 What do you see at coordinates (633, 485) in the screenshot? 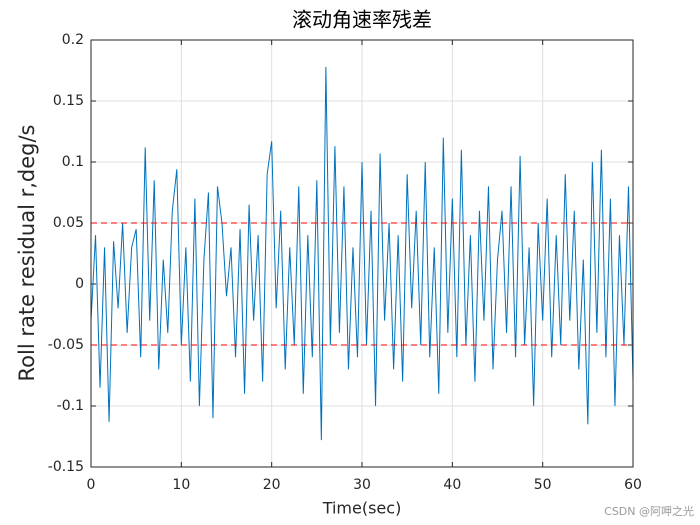
I see `x-tick-label: 60` at bounding box center [633, 485].